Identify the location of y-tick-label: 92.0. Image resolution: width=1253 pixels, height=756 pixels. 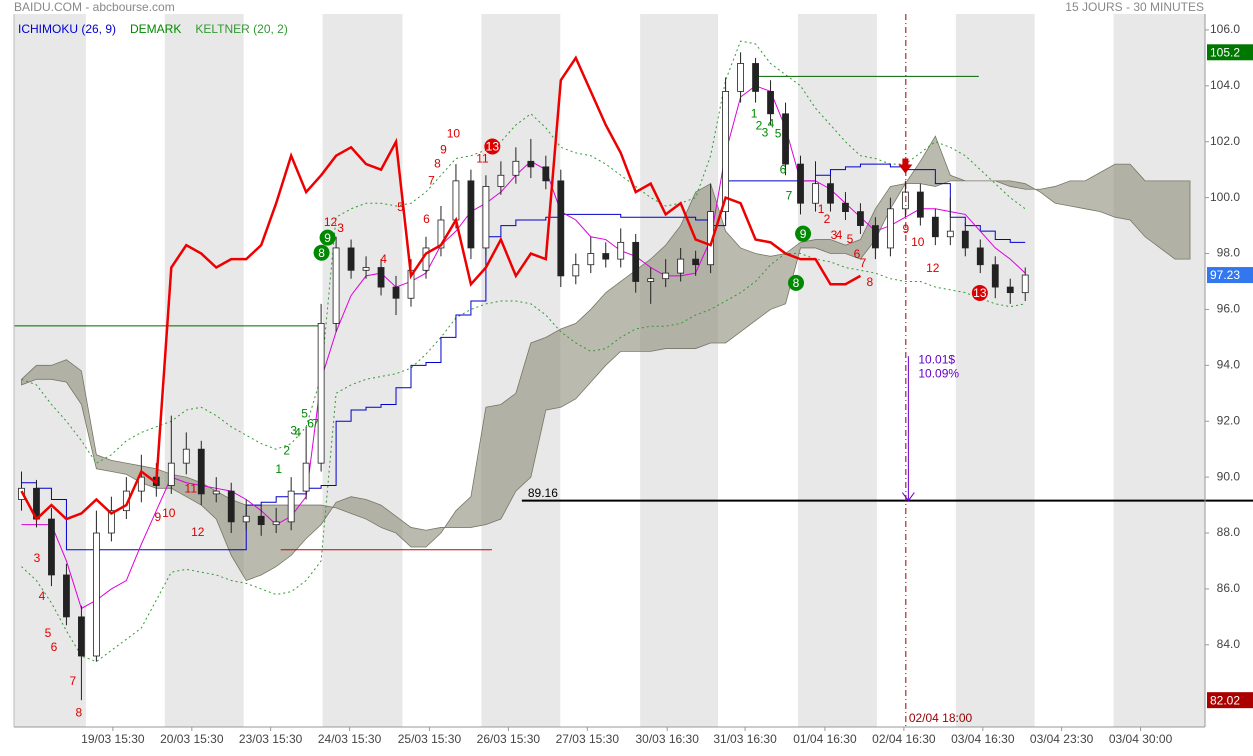
(1229, 420).